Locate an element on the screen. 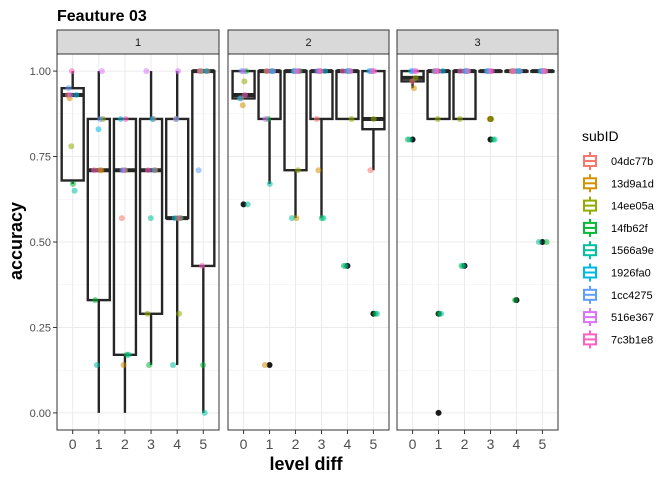 The width and height of the screenshot is (672, 480). legend-item: 1926fa0 is located at coordinates (617, 272).